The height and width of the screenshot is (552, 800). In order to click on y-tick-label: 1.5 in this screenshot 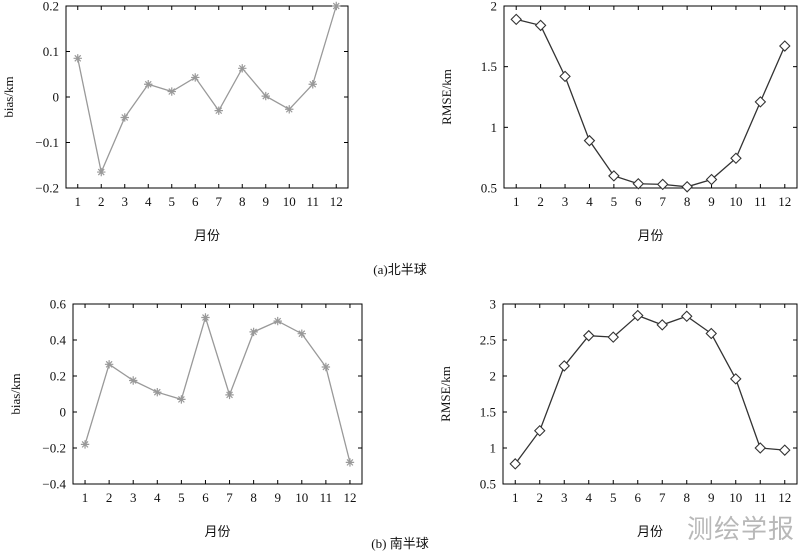, I will do `click(489, 66)`.